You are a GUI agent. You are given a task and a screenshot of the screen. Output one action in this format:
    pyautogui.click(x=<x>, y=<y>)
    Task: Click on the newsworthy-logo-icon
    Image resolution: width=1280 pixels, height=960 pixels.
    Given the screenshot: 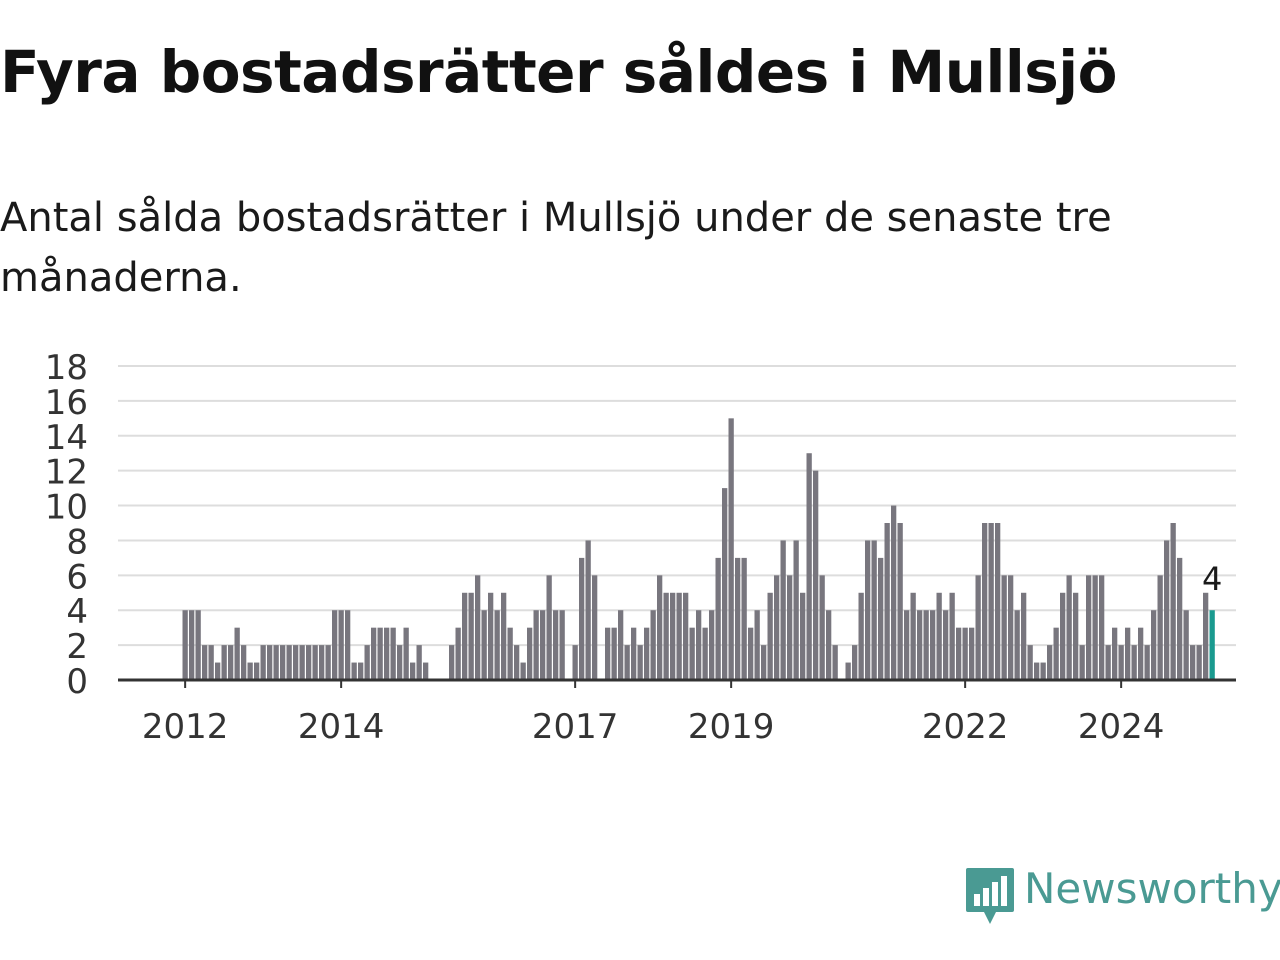 What is the action you would take?
    pyautogui.click(x=990, y=896)
    